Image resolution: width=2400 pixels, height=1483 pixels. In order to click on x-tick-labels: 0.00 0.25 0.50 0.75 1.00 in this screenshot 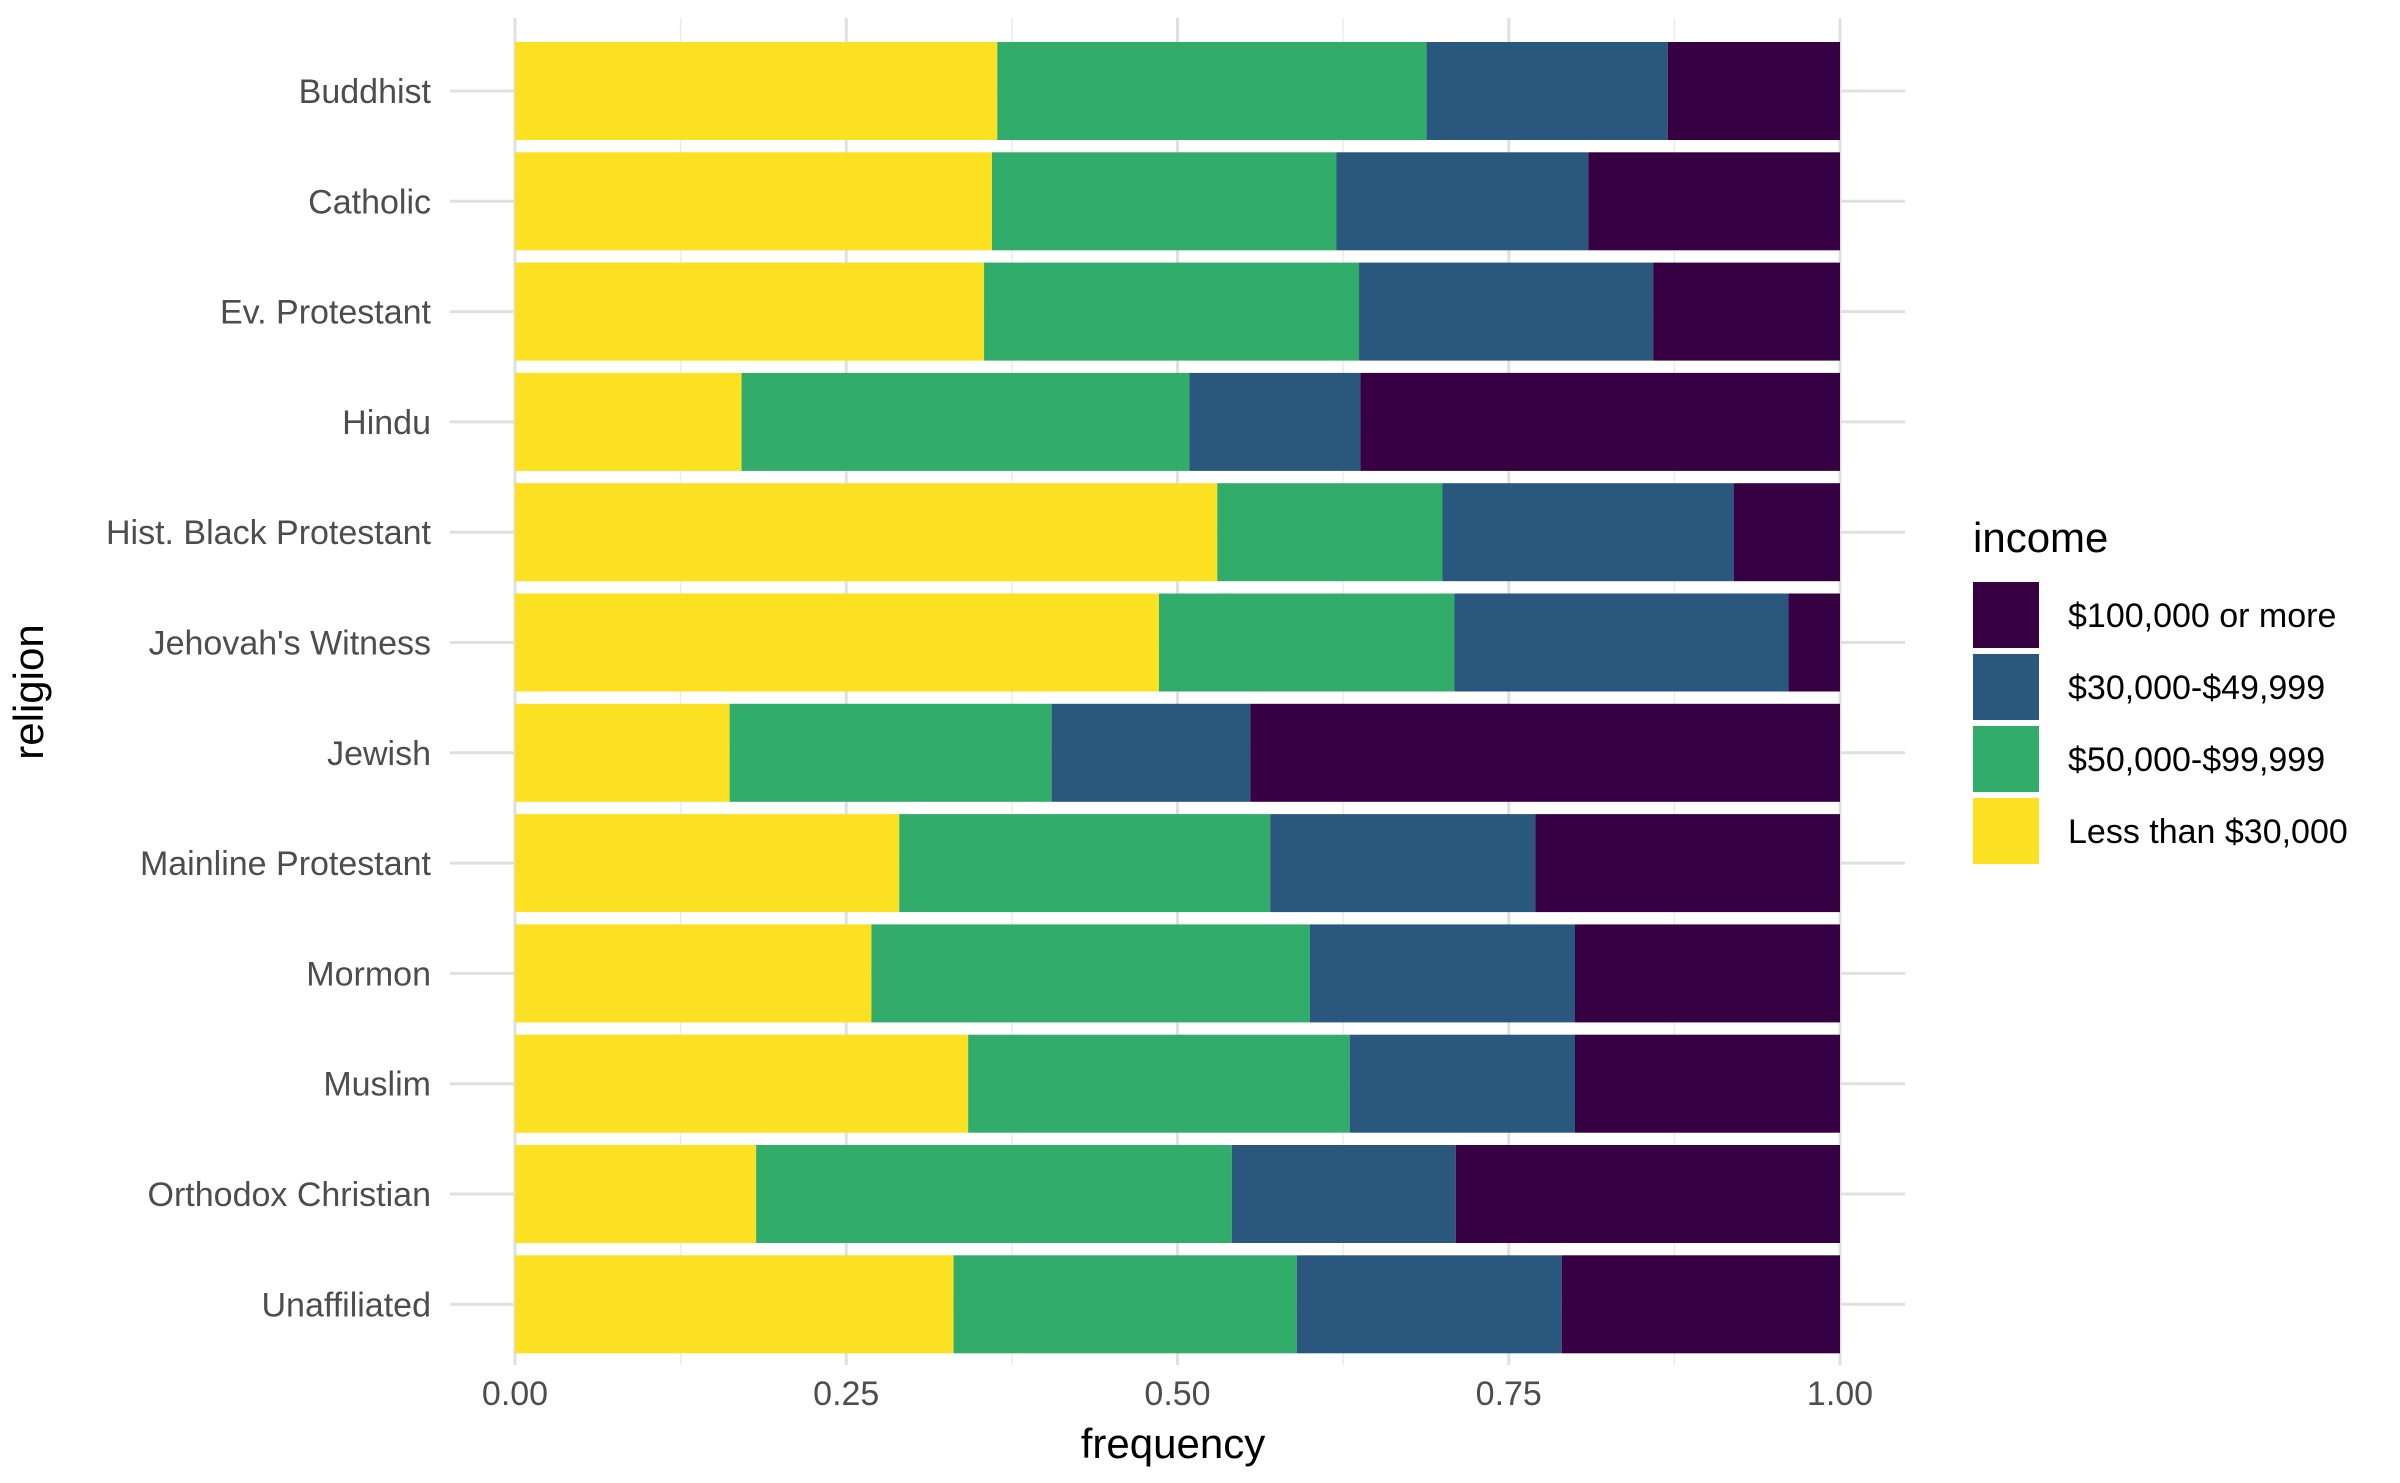, I will do `click(1177, 1394)`.